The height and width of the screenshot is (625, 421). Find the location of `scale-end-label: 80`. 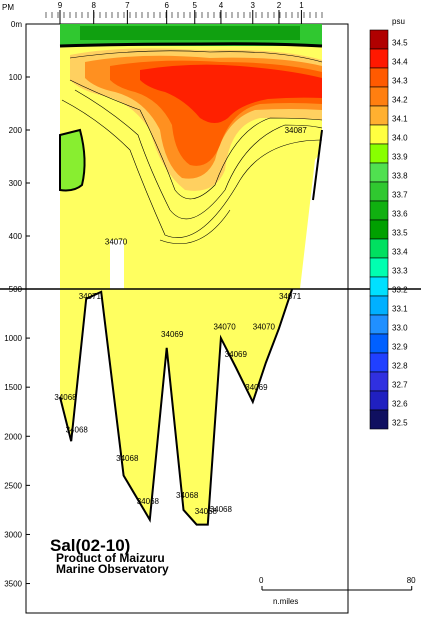

scale-end-label: 80 is located at coordinates (411, 580).